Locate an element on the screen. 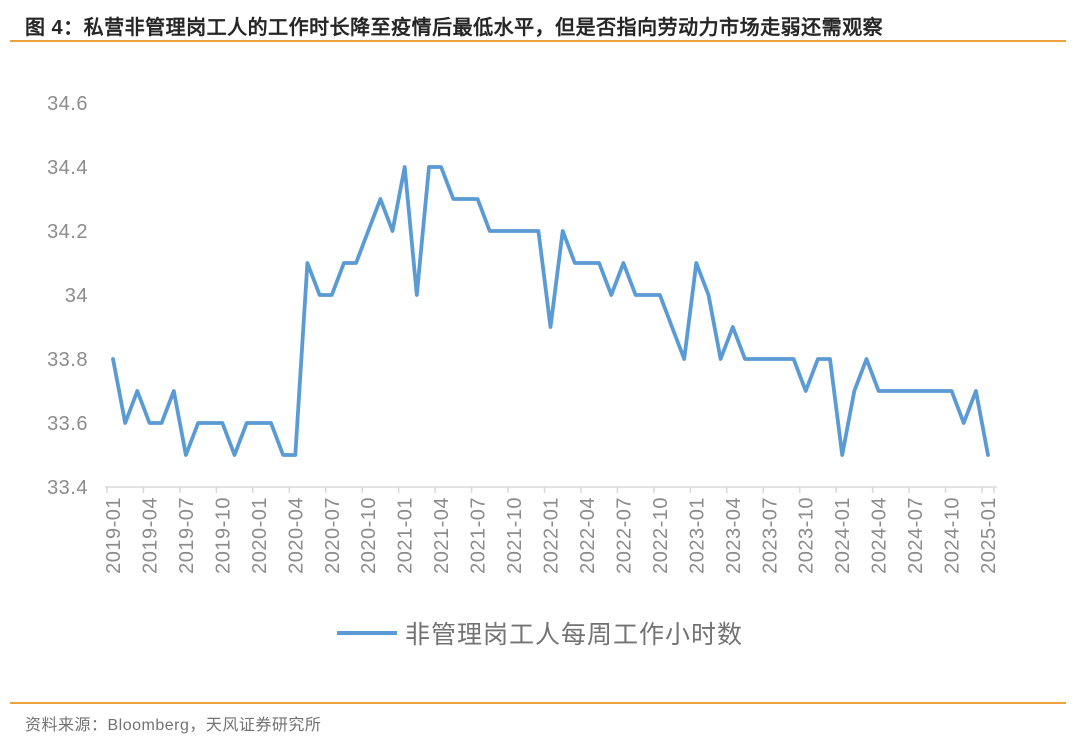  x-axis-tick-label: 2021-07 is located at coordinates (479, 535).